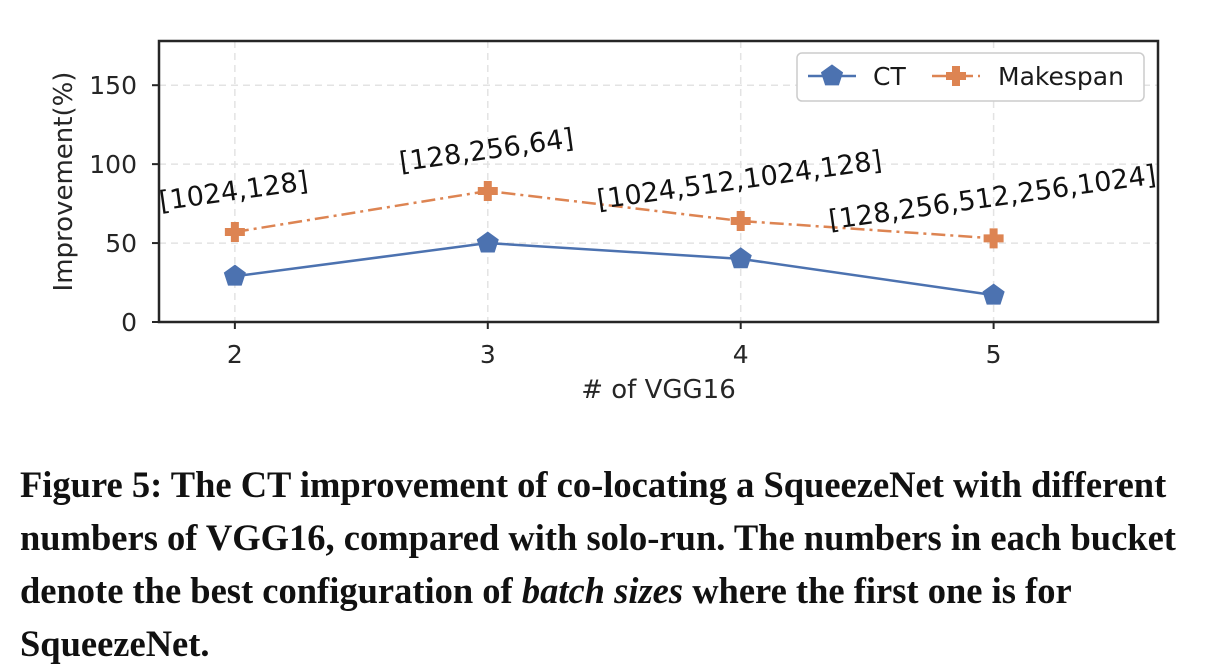 This screenshot has height=671, width=1221. I want to click on x-tick-label: 4, so click(741, 354).